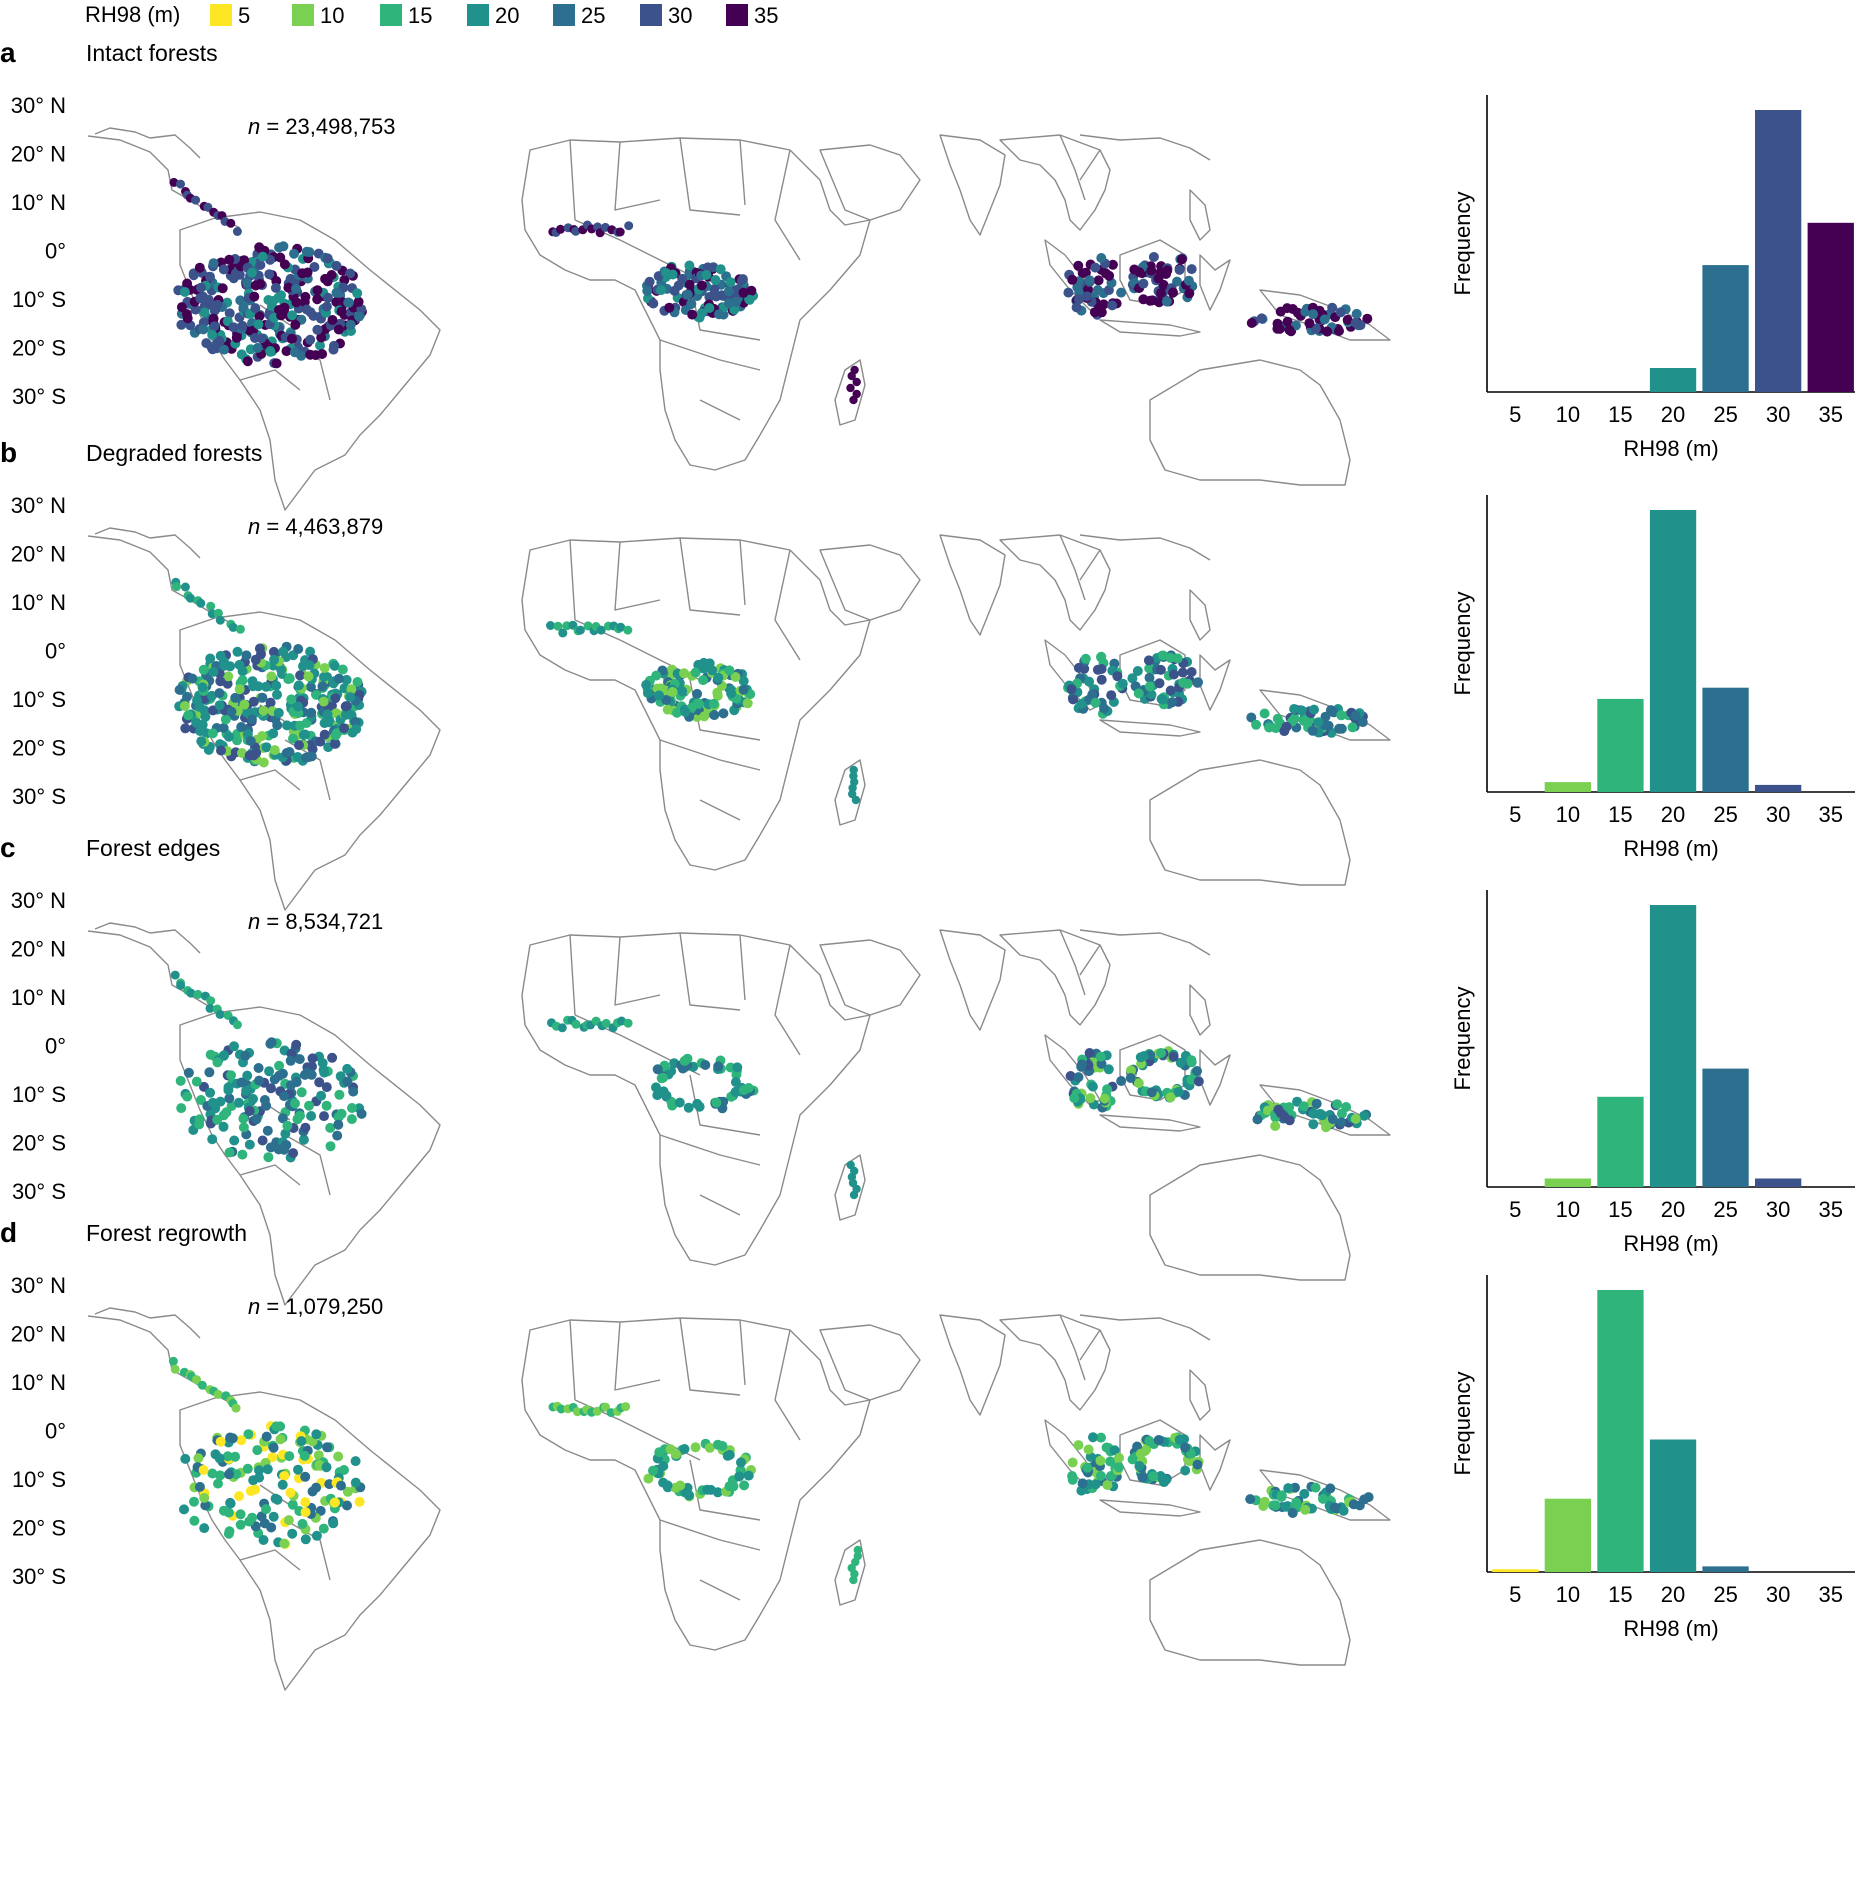  What do you see at coordinates (1325, 1495) in the screenshot?
I see `map-outline-newguinea` at bounding box center [1325, 1495].